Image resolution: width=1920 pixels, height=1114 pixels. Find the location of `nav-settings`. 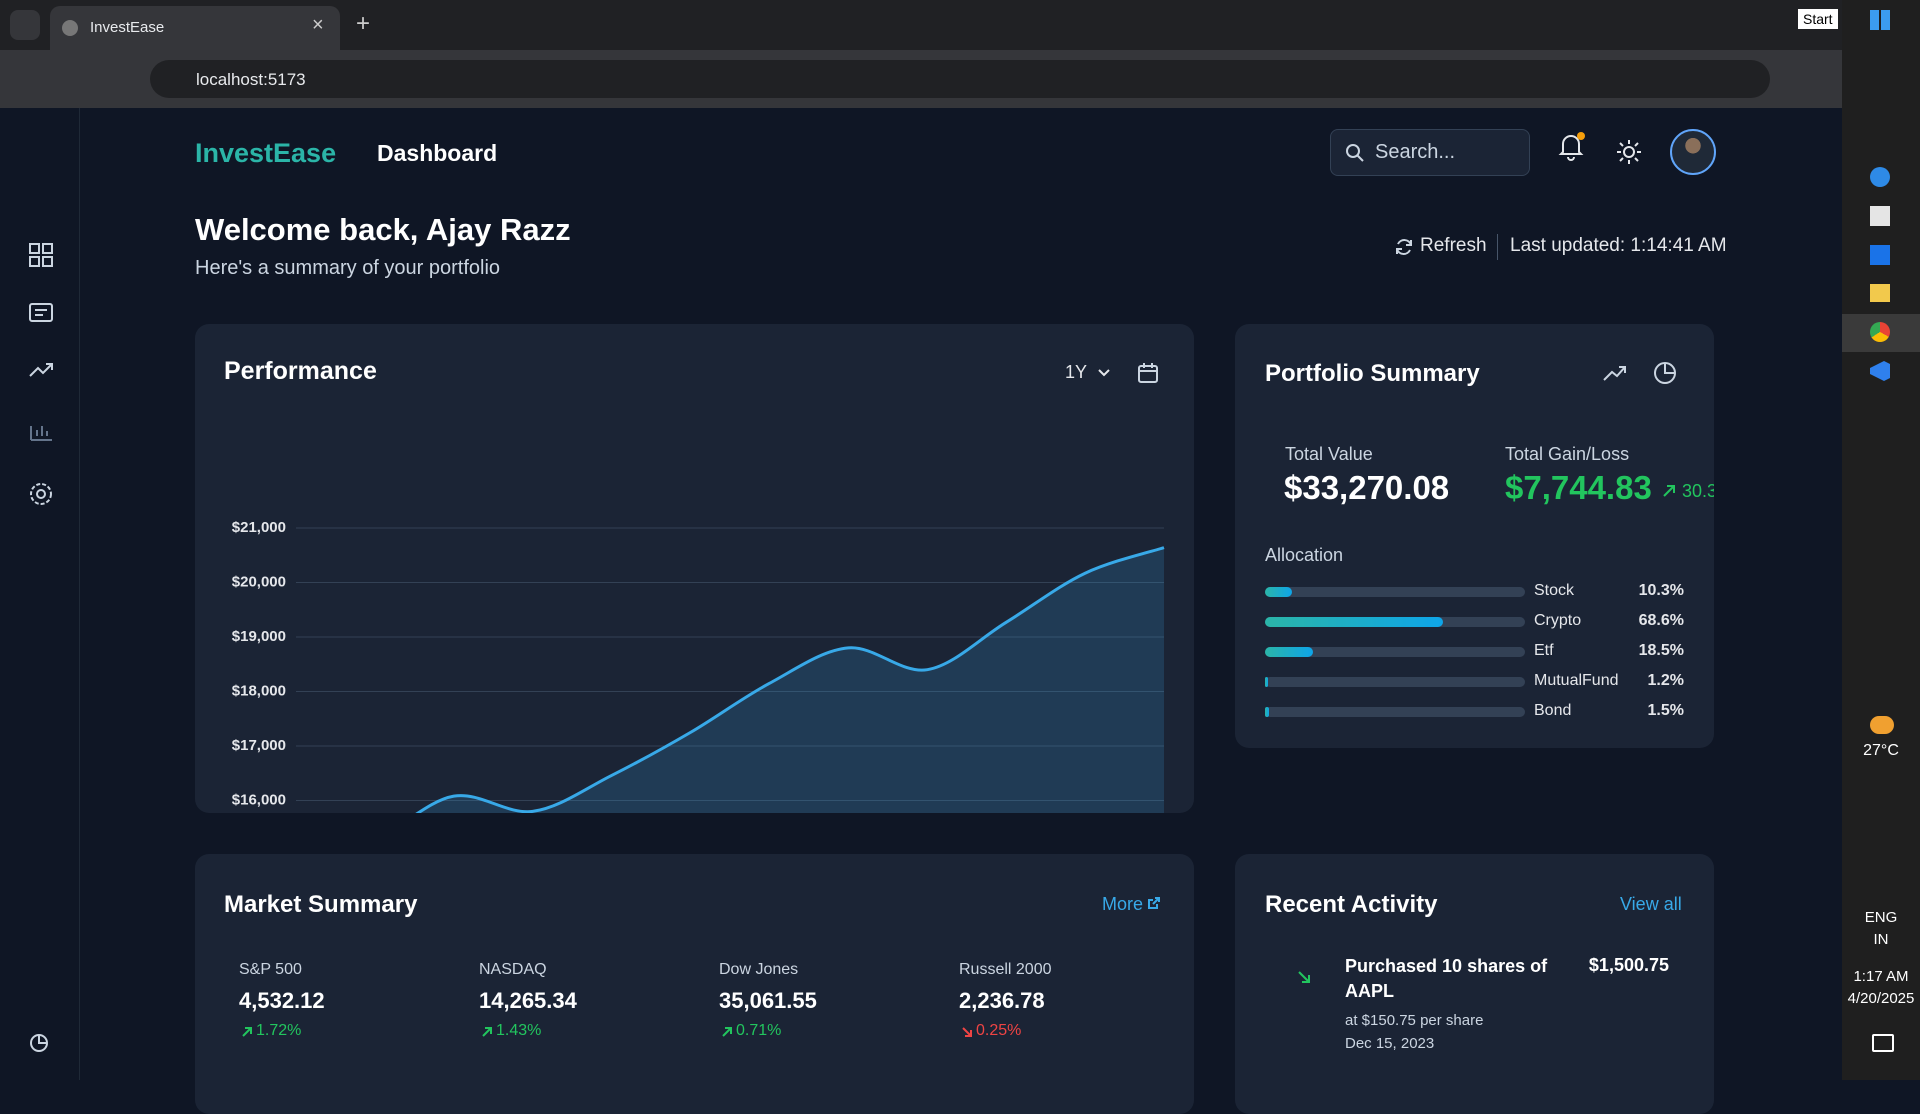

nav-settings is located at coordinates (41, 494).